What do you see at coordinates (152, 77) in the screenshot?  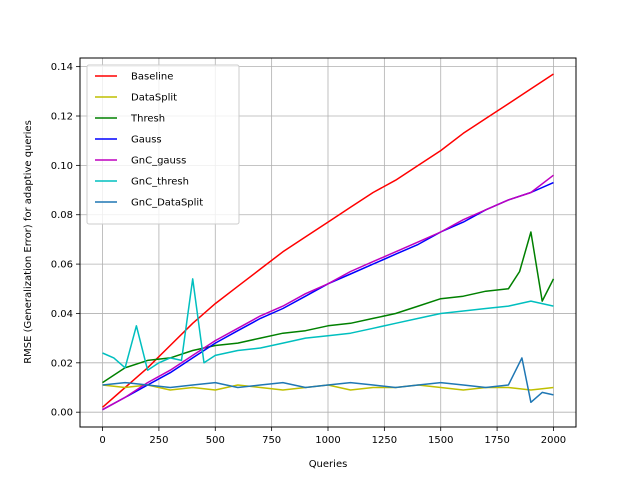 I see `legend-label: Baseline` at bounding box center [152, 77].